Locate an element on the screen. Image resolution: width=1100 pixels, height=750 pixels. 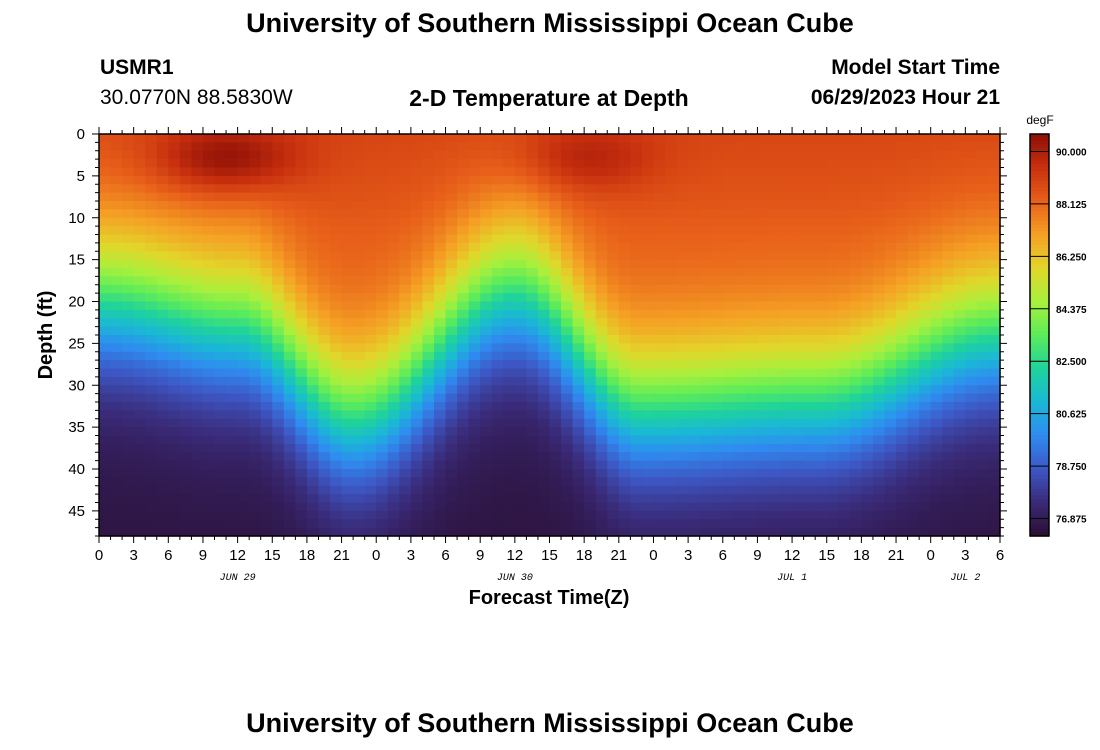
station-coords: 30.0770N 88.5830W is located at coordinates (196, 97).